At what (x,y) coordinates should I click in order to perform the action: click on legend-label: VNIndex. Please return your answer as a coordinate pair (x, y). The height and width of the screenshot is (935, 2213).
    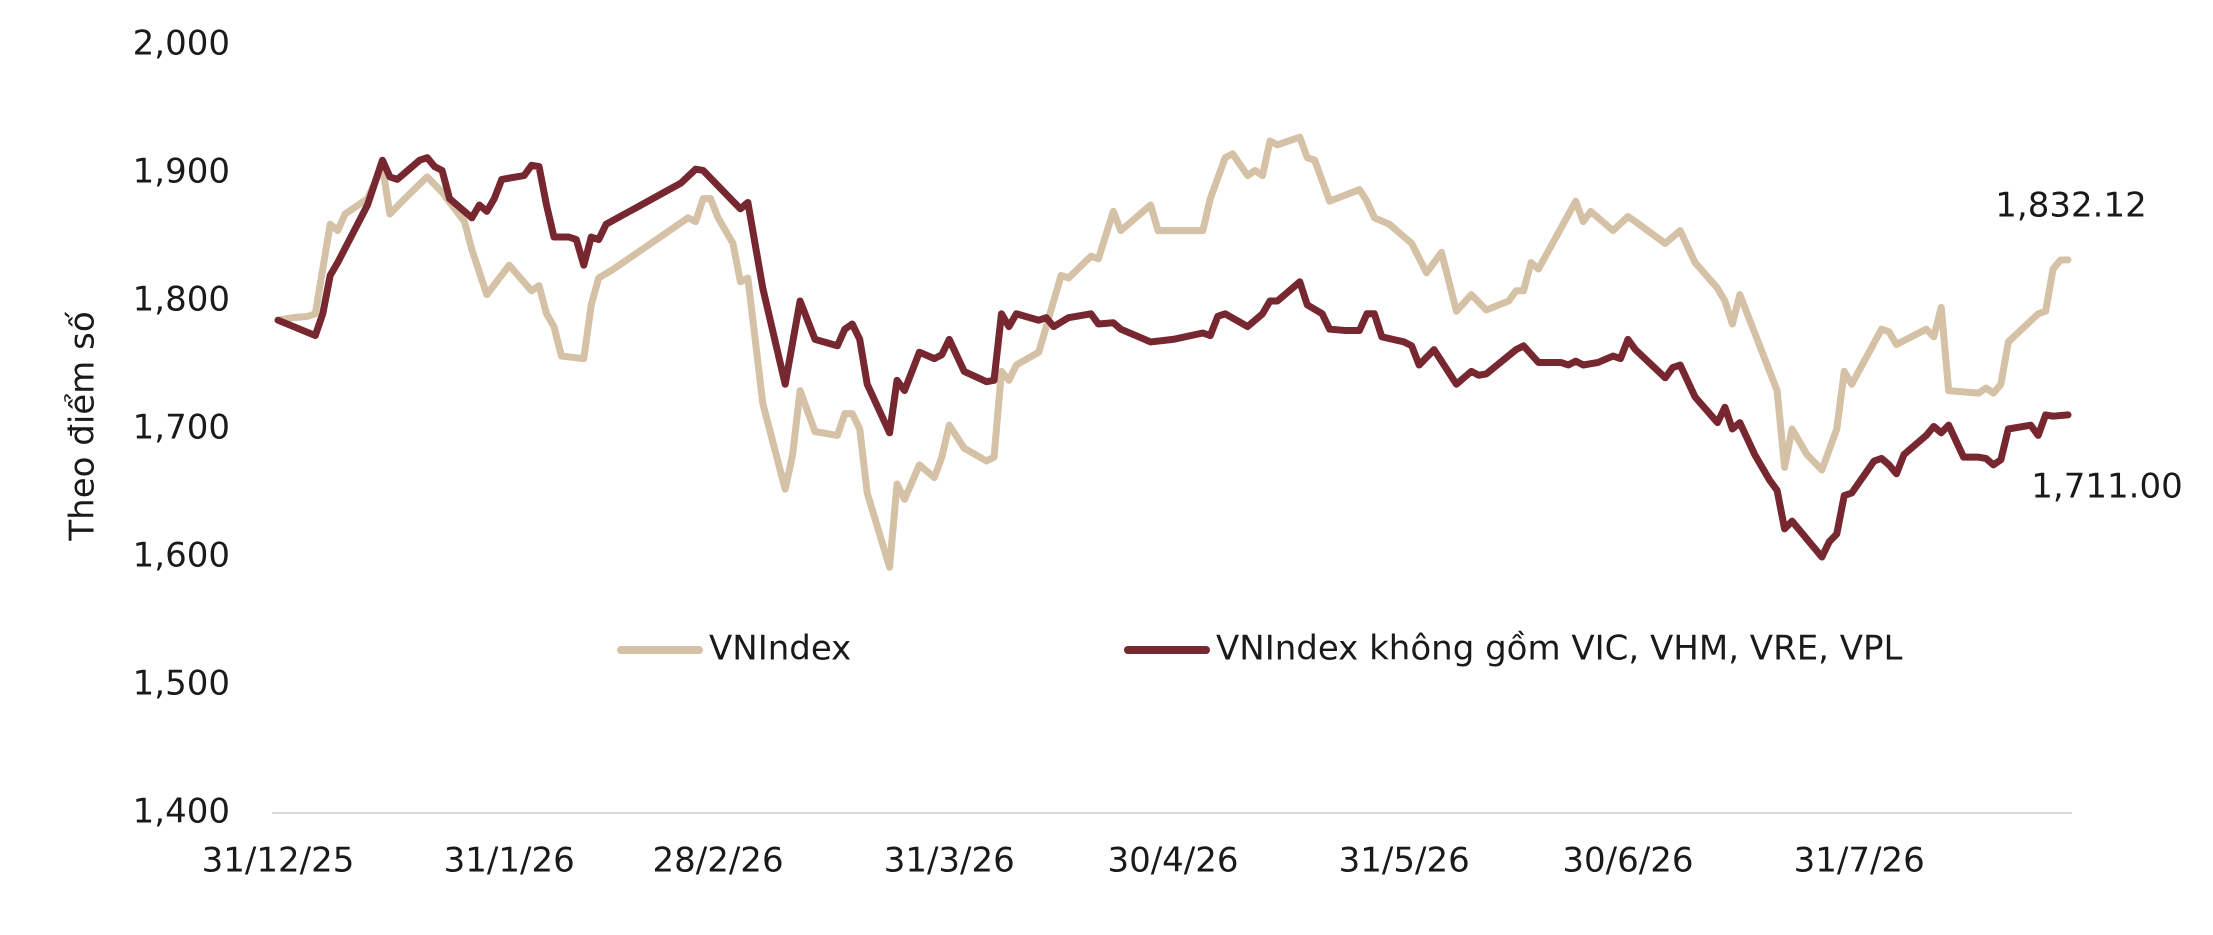
    Looking at the image, I should click on (780, 649).